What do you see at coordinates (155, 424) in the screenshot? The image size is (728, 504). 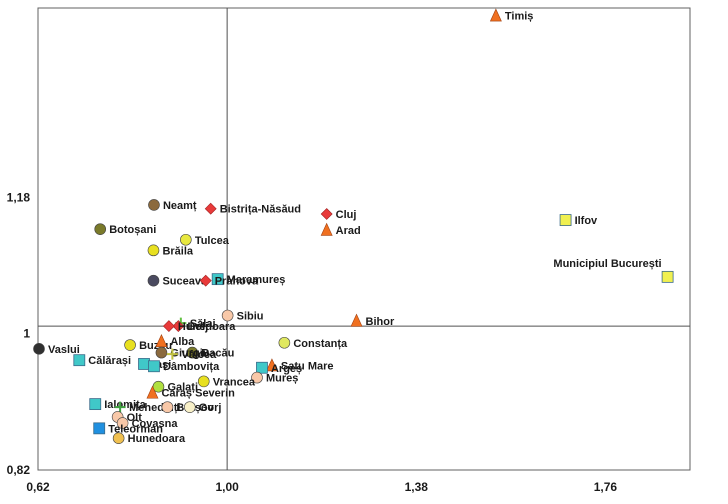 I see `point-label: Covasna` at bounding box center [155, 424].